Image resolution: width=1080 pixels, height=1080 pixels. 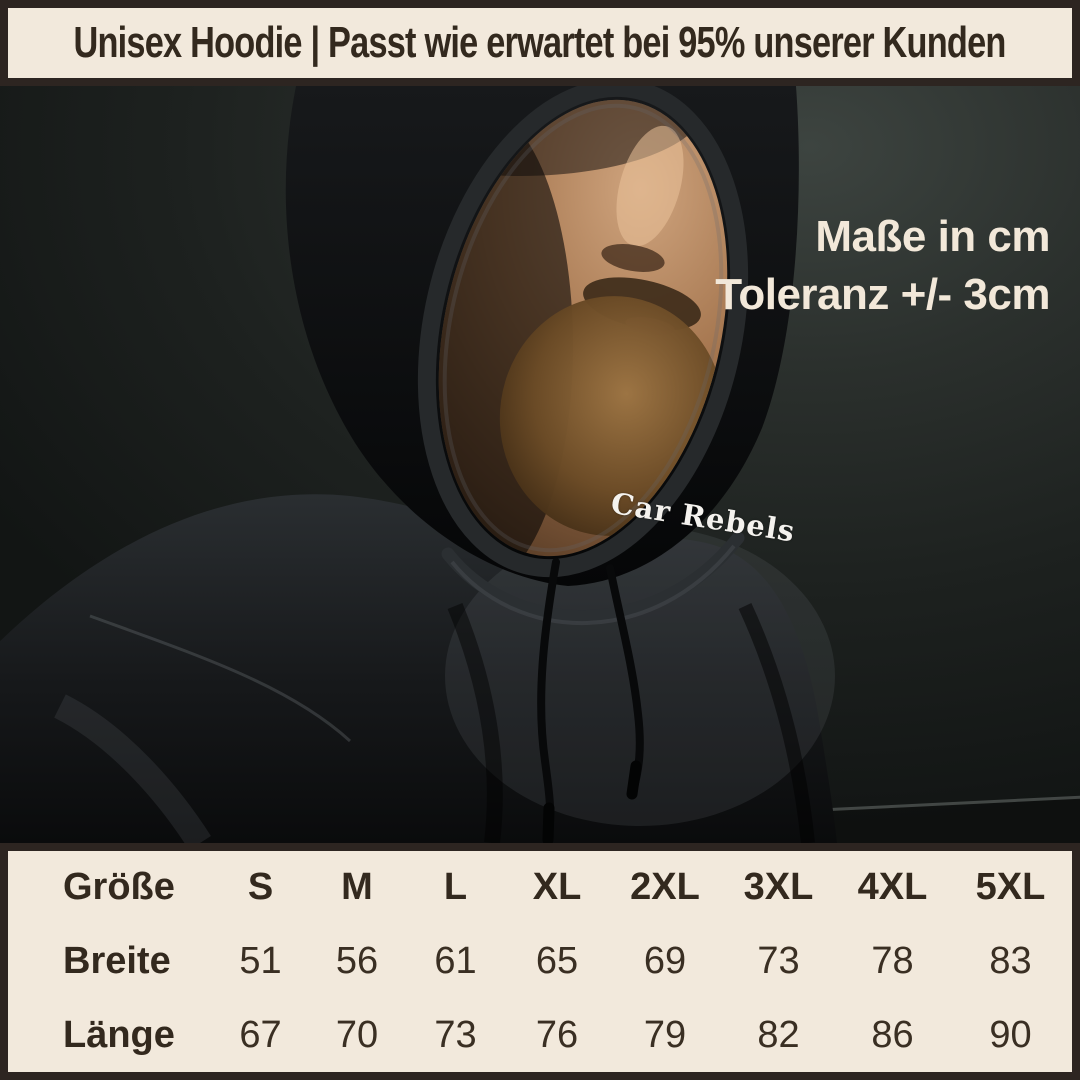 What do you see at coordinates (665, 887) in the screenshot?
I see `col-header-2xl: 2XL` at bounding box center [665, 887].